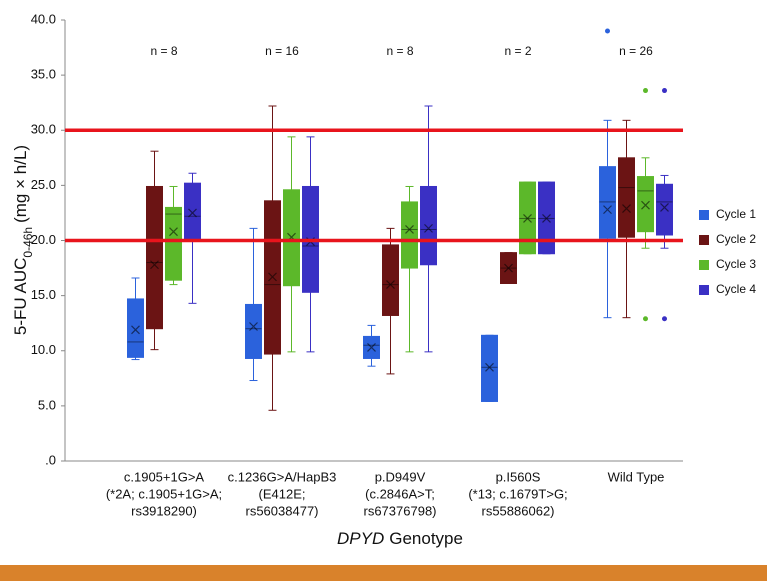 The image size is (767, 581). What do you see at coordinates (43, 74) in the screenshot?
I see `y-tick-label: 35.0` at bounding box center [43, 74].